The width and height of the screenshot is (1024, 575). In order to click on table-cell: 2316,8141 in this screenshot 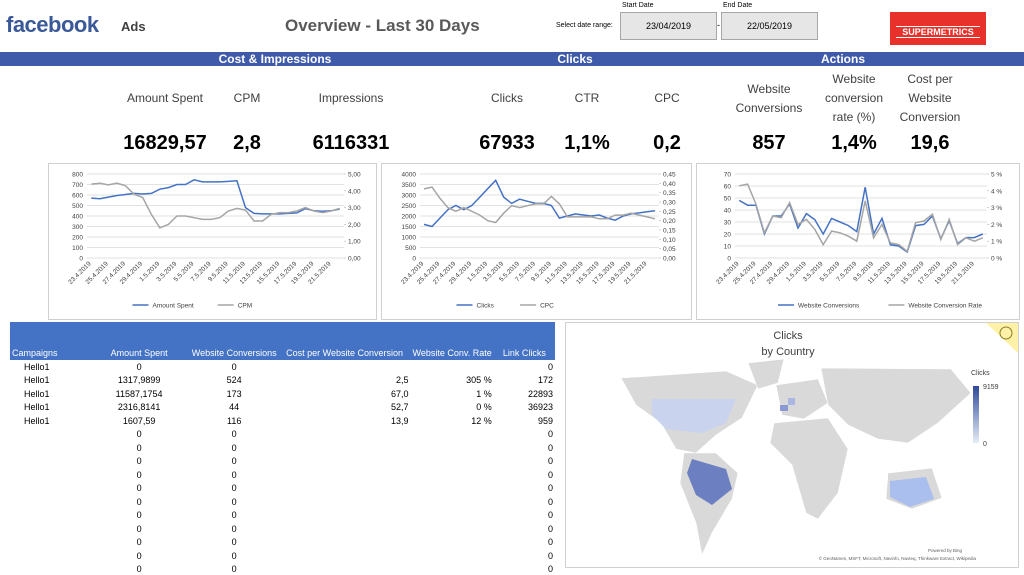, I will do `click(139, 407)`.